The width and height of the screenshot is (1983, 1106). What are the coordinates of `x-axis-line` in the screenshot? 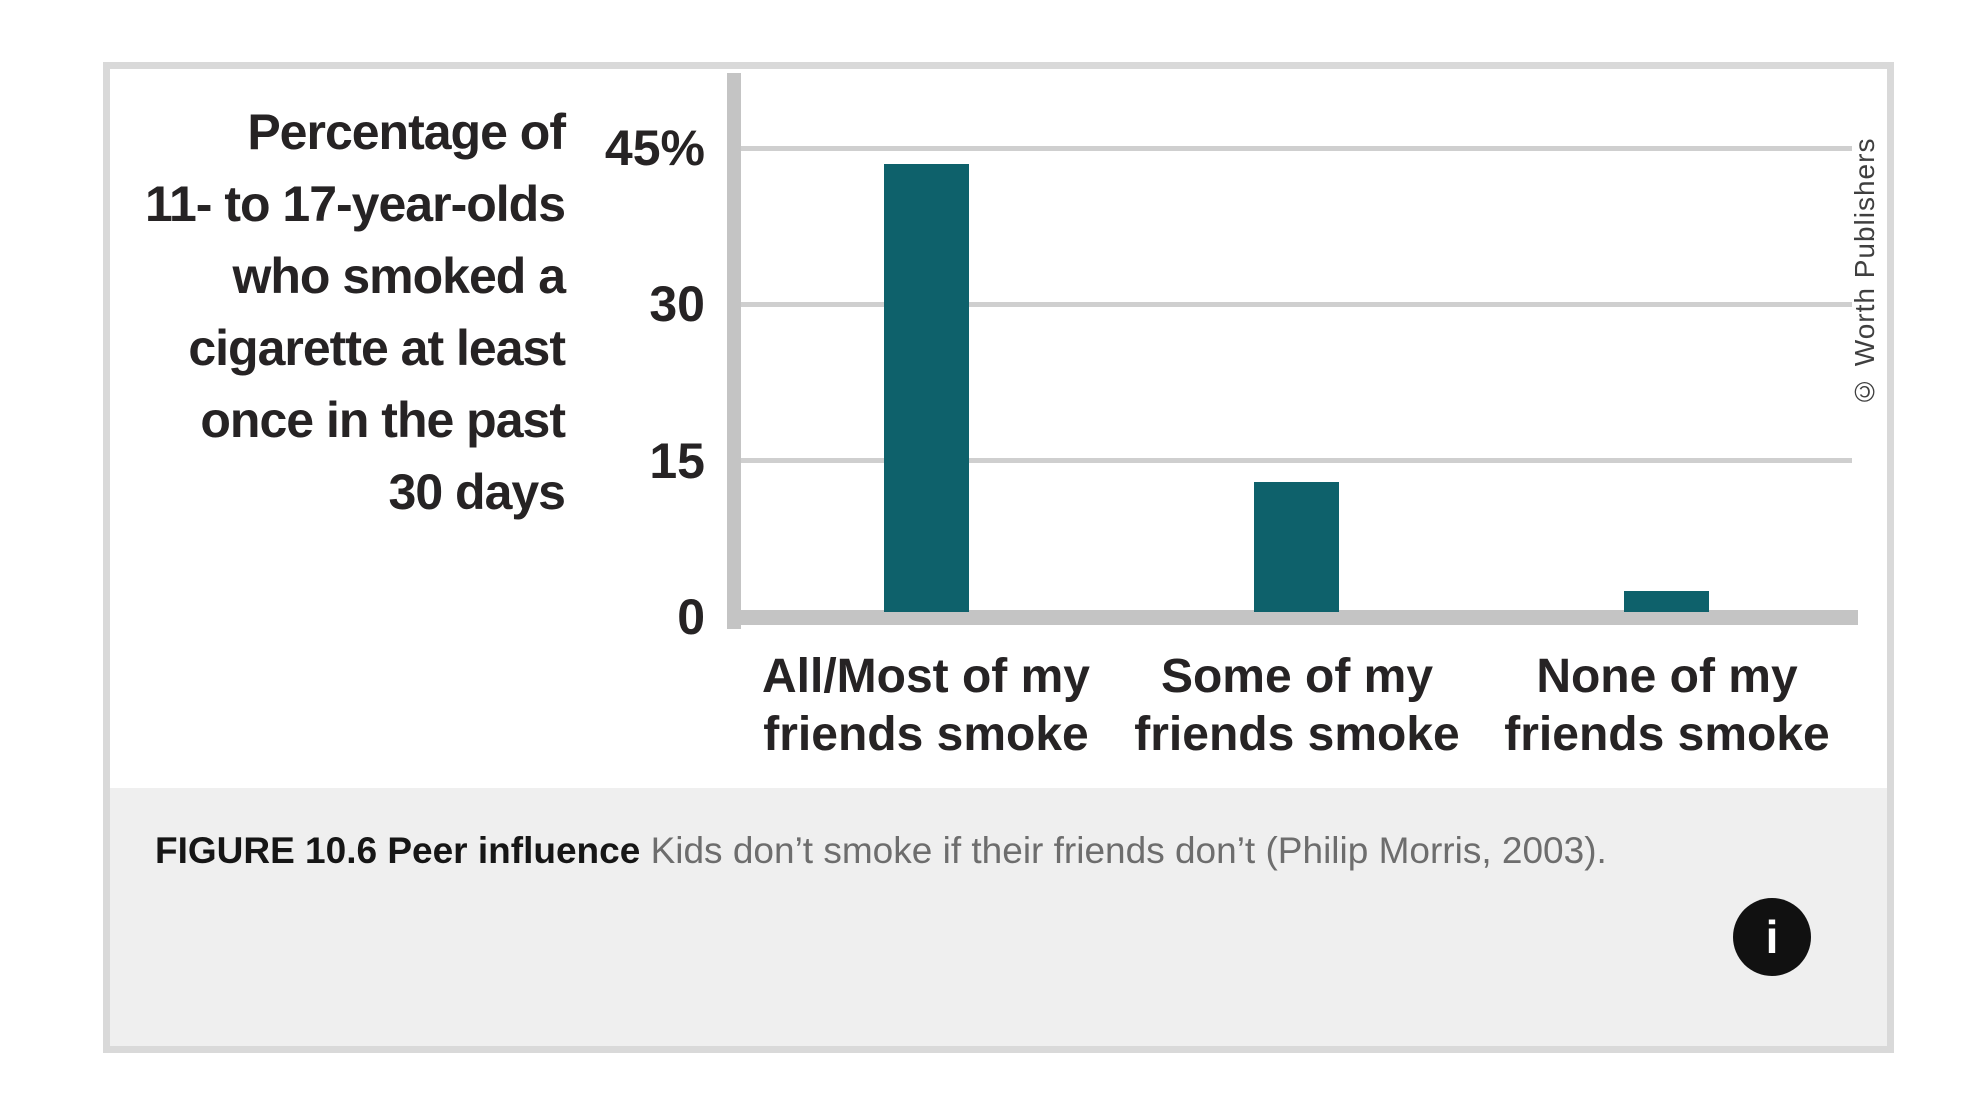 It's located at (1292, 617).